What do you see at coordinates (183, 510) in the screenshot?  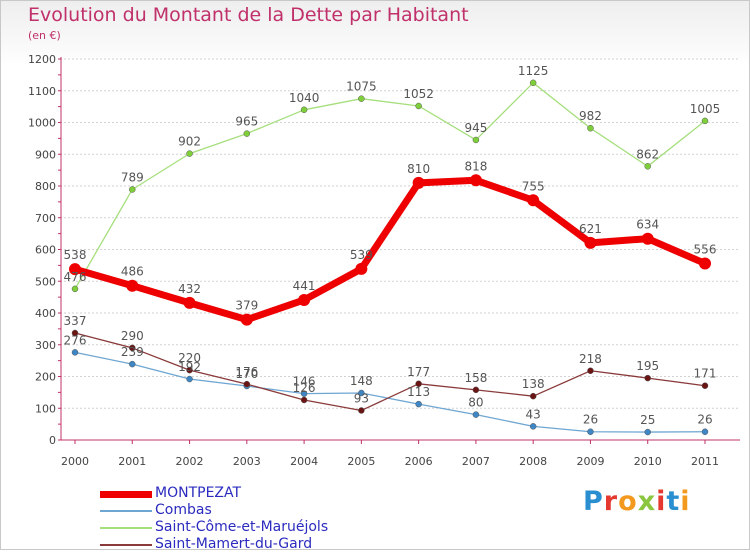 I see `legend-label: Combas` at bounding box center [183, 510].